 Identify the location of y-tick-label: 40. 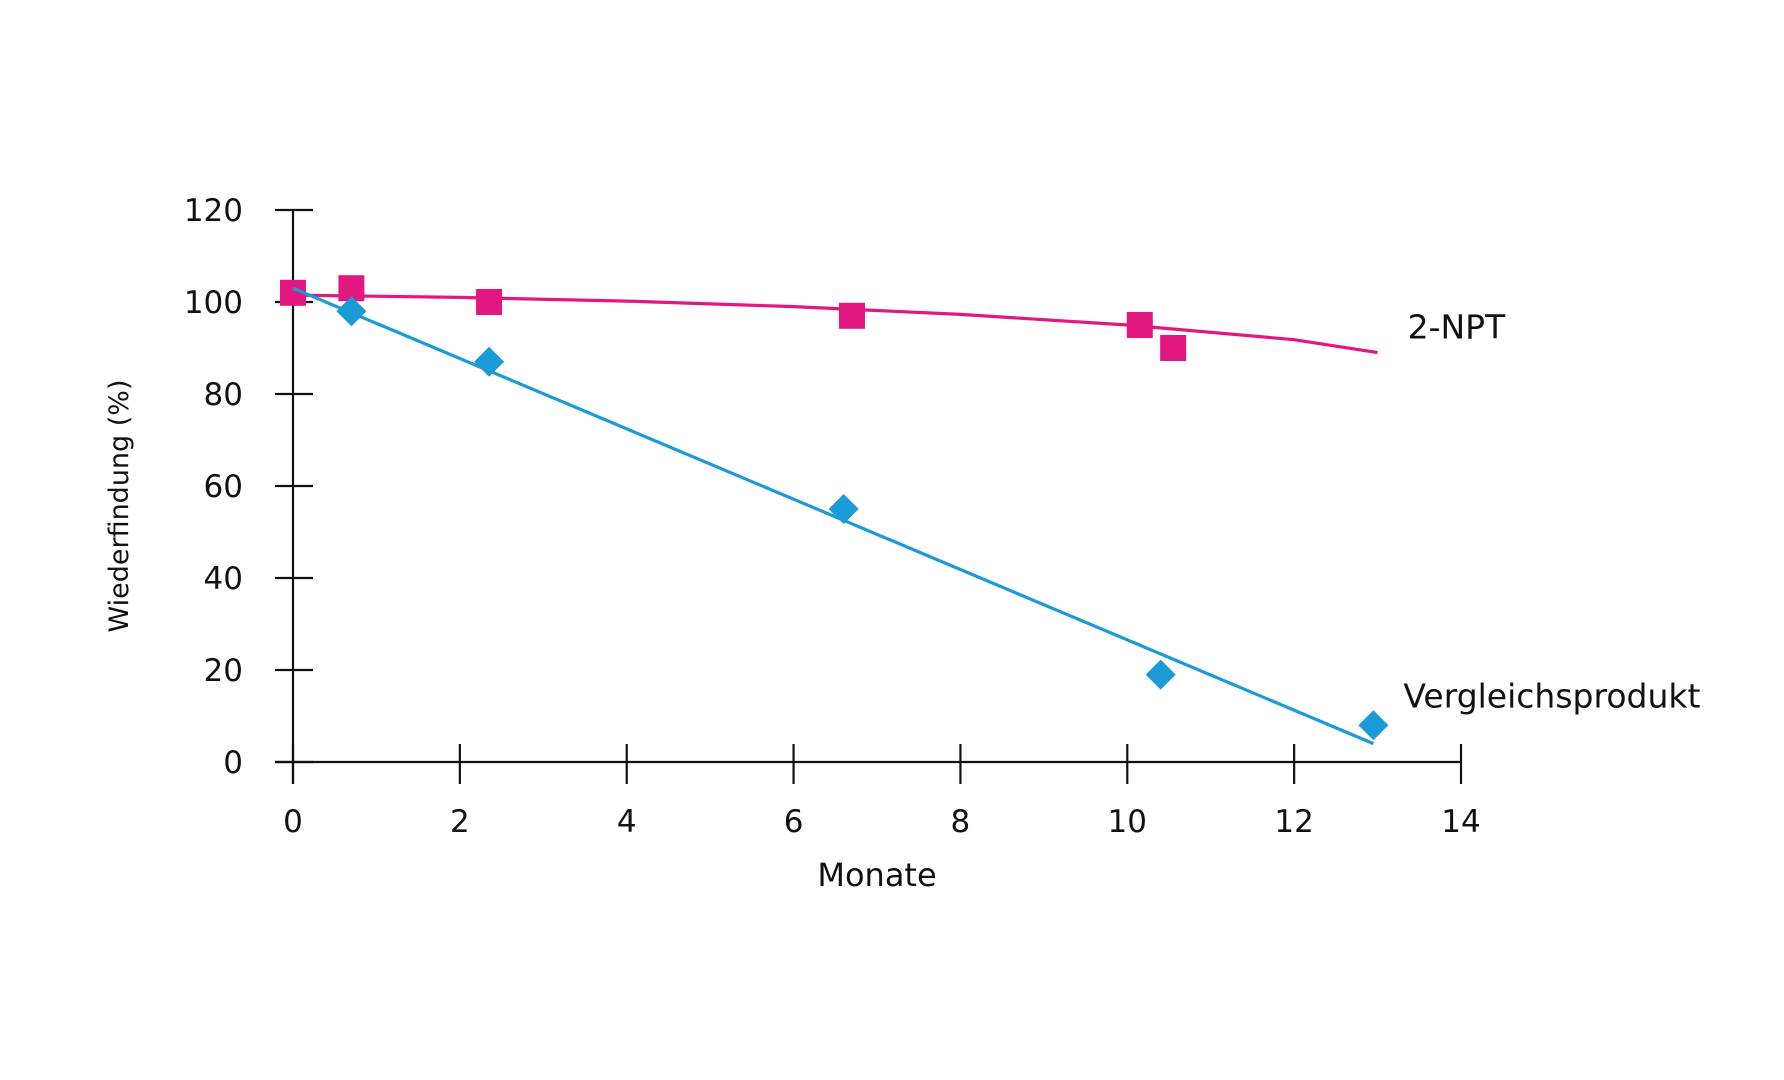
(223, 579).